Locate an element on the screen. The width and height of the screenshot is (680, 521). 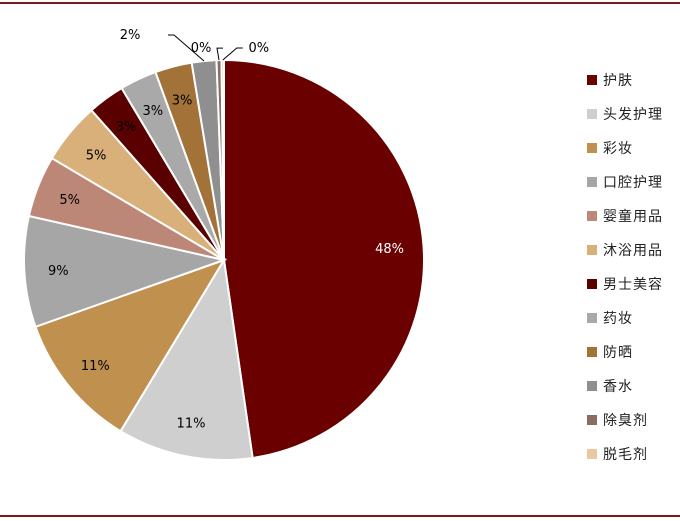
legend-item: 香水 is located at coordinates (625, 386).